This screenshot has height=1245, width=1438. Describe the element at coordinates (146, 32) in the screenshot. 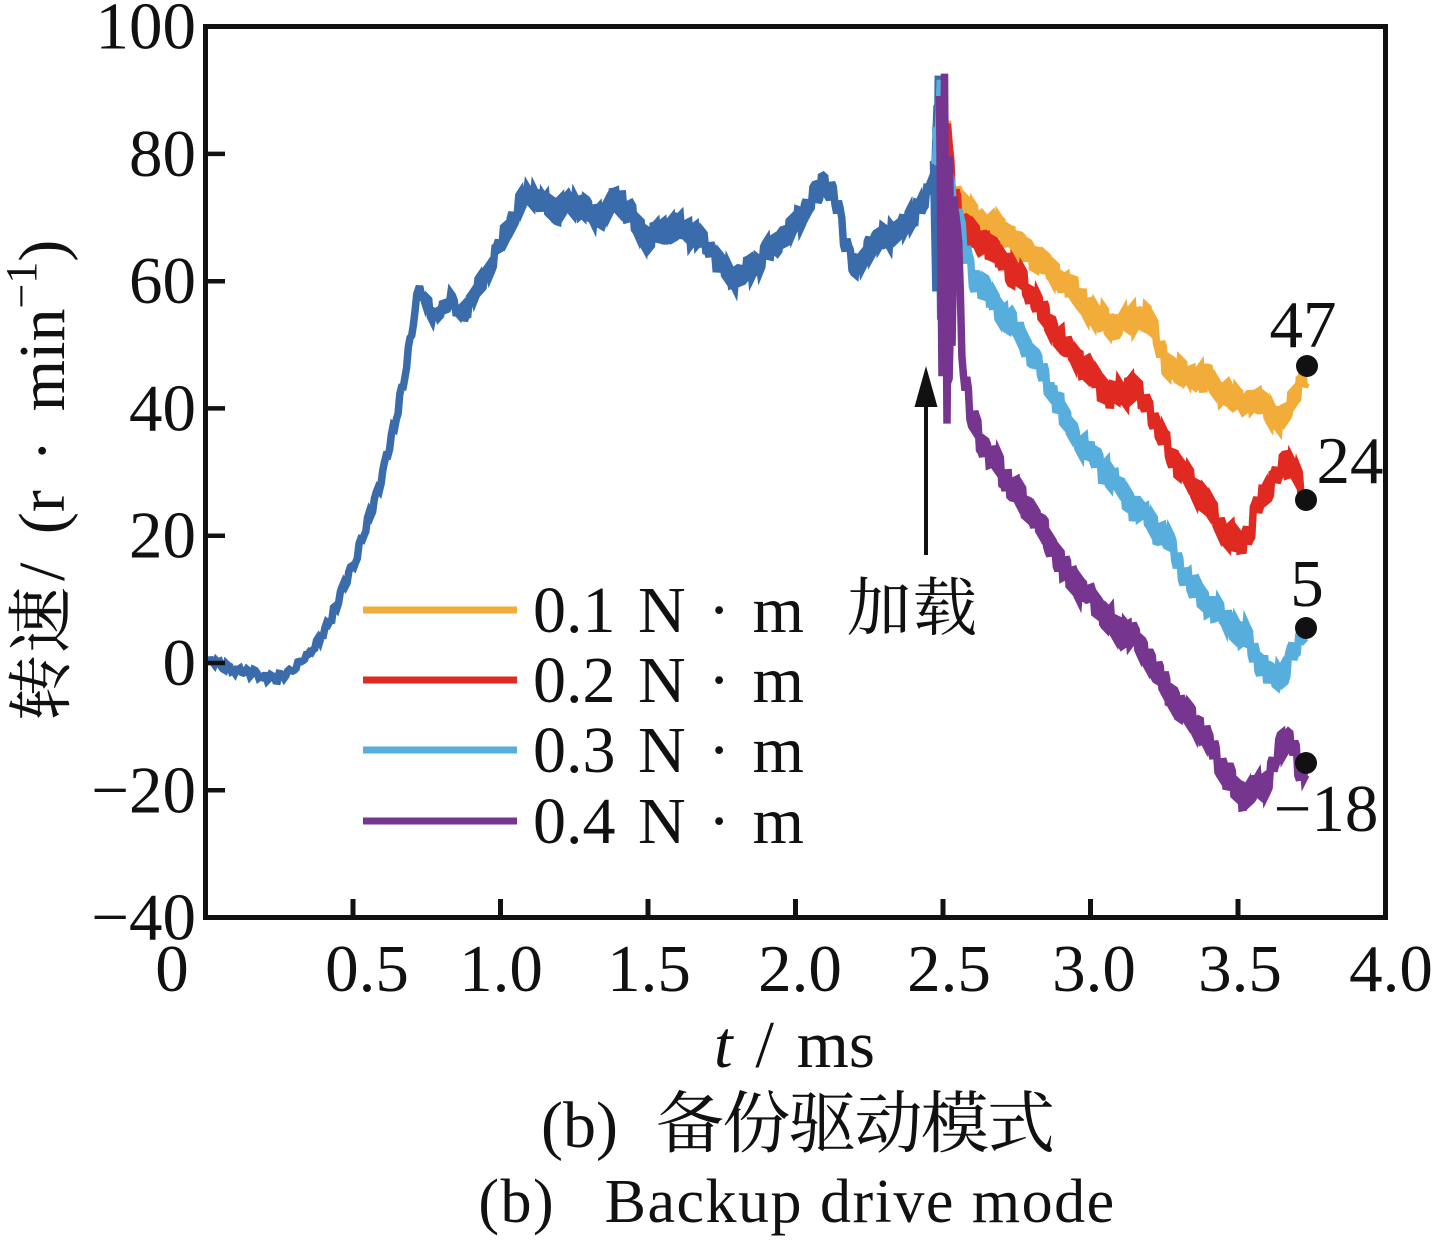

I see `svg-text: 100` at that location.